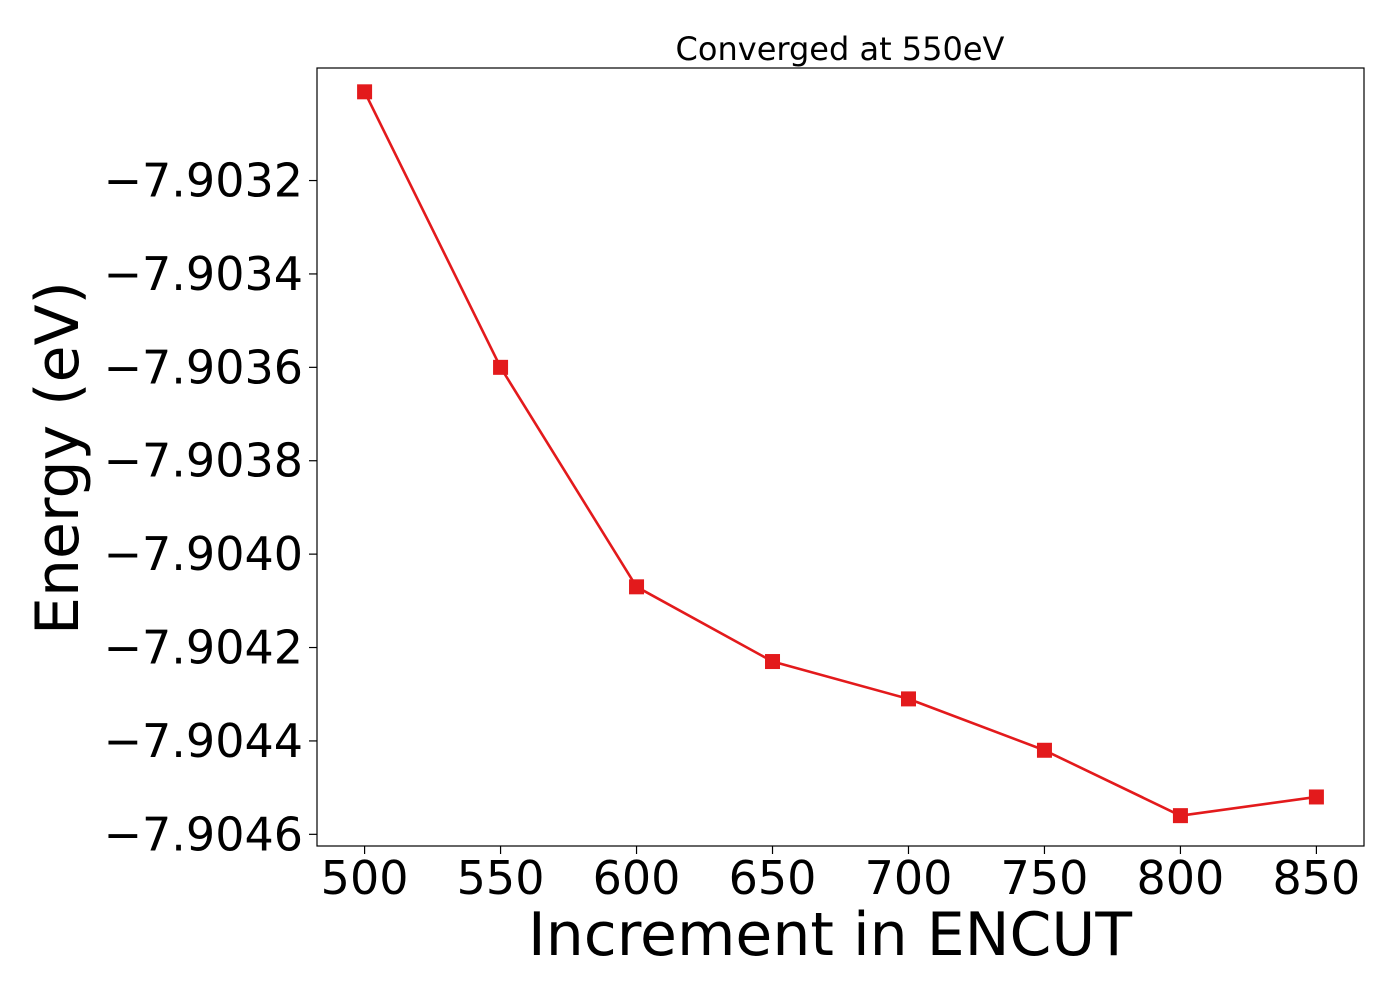 Image resolution: width=1400 pixels, height=1000 pixels. Describe the element at coordinates (204, 648) in the screenshot. I see `y-tick-label: −7.9042` at that location.